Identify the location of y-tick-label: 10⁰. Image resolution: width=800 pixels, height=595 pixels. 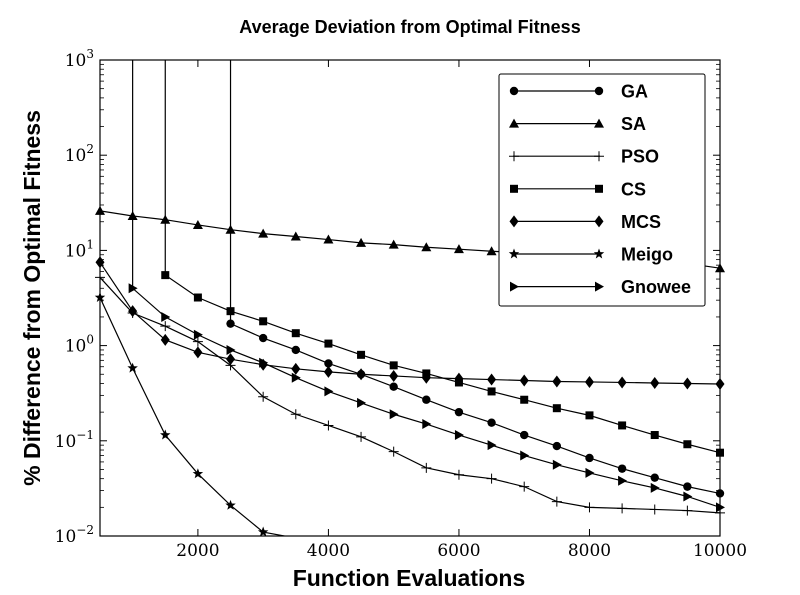
(79, 345).